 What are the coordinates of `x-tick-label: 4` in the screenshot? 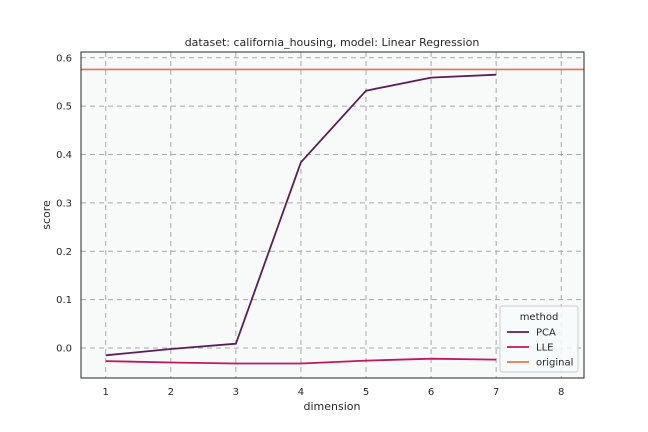 It's located at (301, 392).